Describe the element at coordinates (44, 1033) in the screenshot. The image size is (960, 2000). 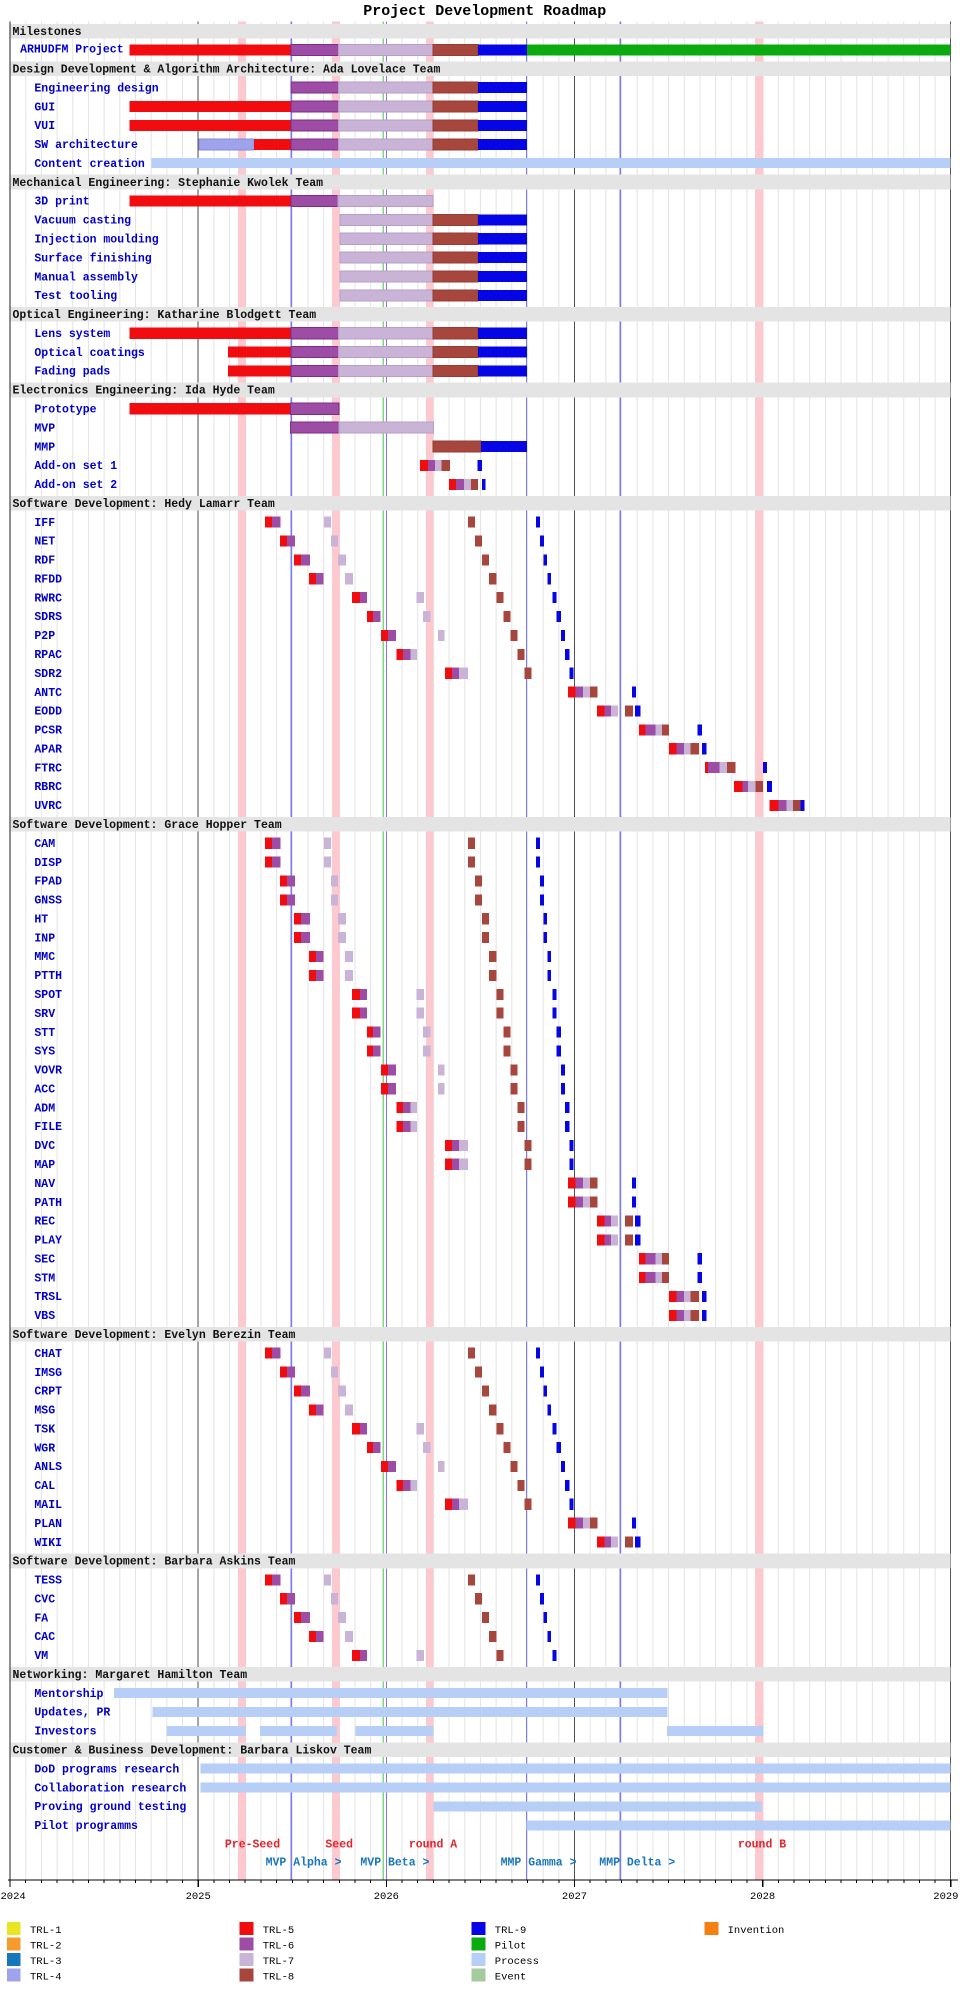
I see `svg-text: STT` at that location.